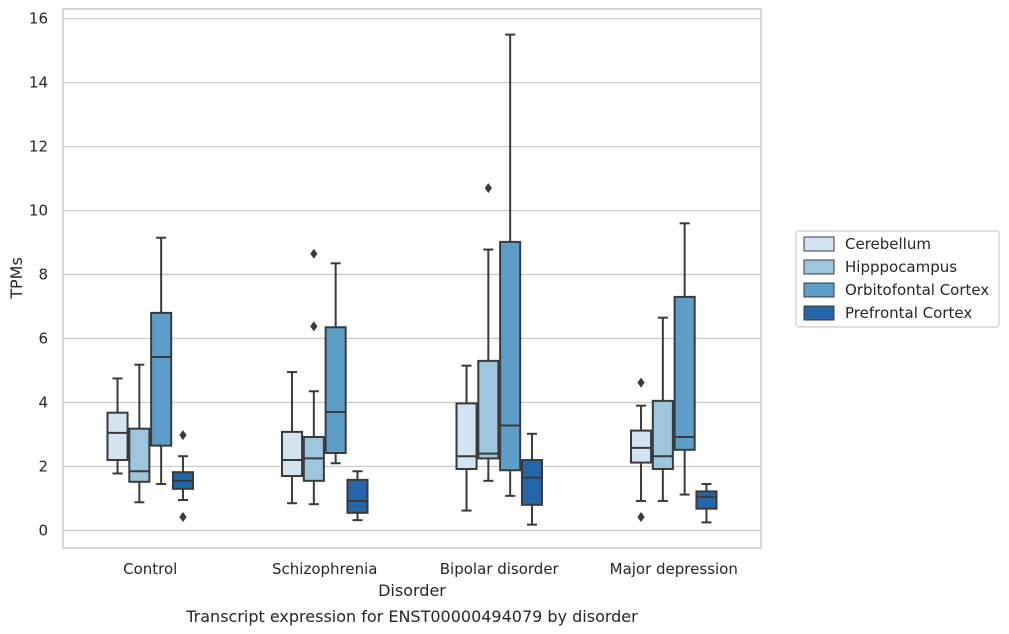  Describe the element at coordinates (674, 569) in the screenshot. I see `x-tick-label-3: Major depression` at that location.